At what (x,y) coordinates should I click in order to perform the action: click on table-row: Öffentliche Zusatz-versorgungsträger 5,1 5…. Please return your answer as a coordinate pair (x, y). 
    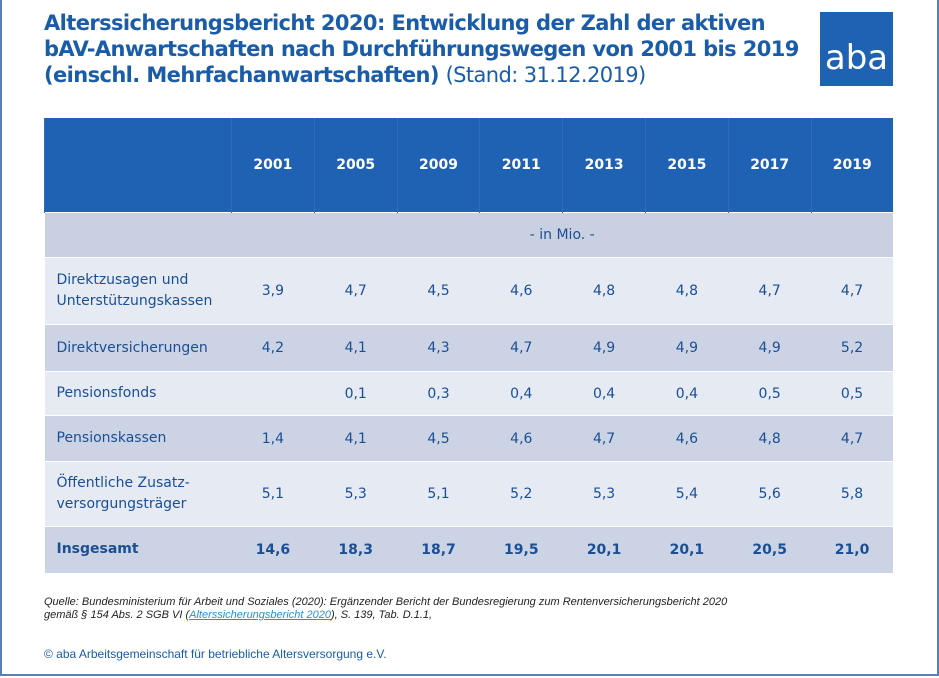
    Looking at the image, I should click on (468, 494).